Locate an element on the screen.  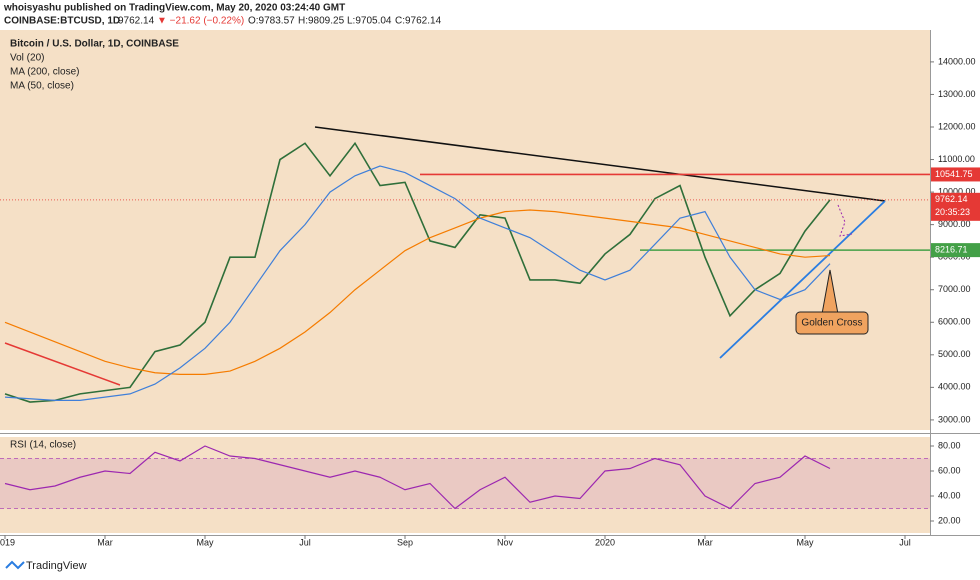
y-tick-label: 11000.00 is located at coordinates (956, 159).